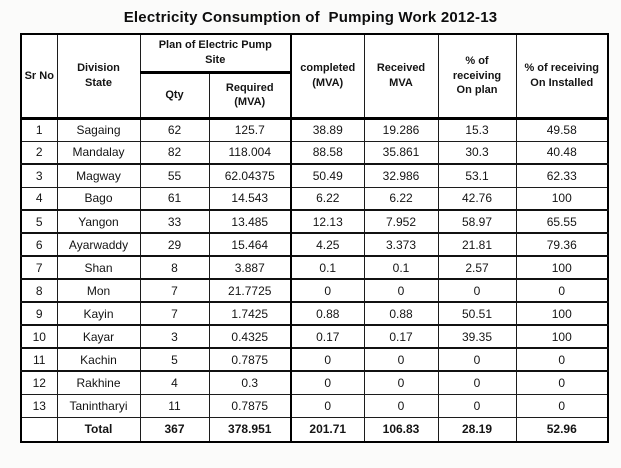  I want to click on cell-pct-installed: 79.36, so click(562, 244).